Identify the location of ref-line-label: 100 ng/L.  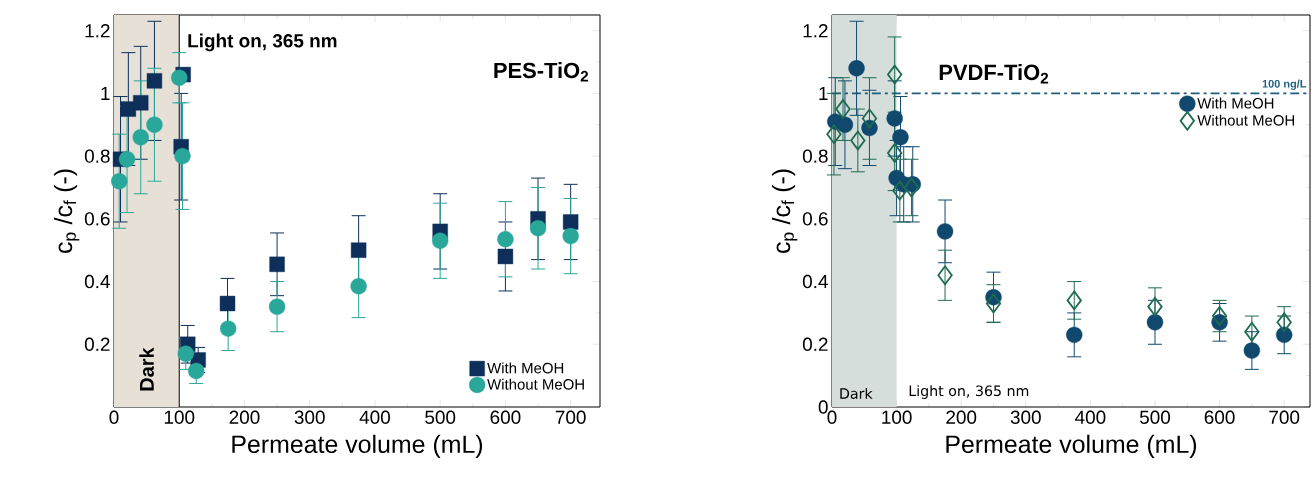
(1284, 84).